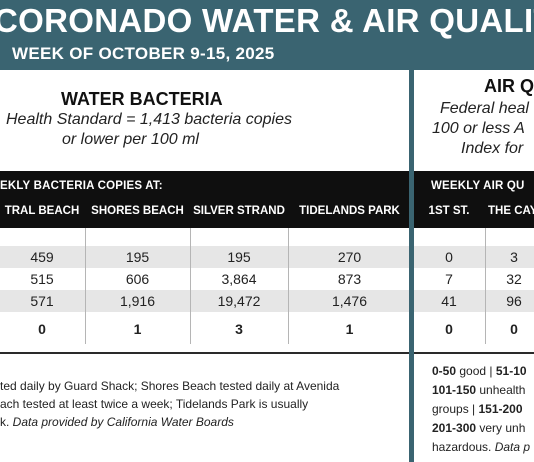  Describe the element at coordinates (239, 211) in the screenshot. I see `col-header-silver-strand: SILVER STRAND` at that location.